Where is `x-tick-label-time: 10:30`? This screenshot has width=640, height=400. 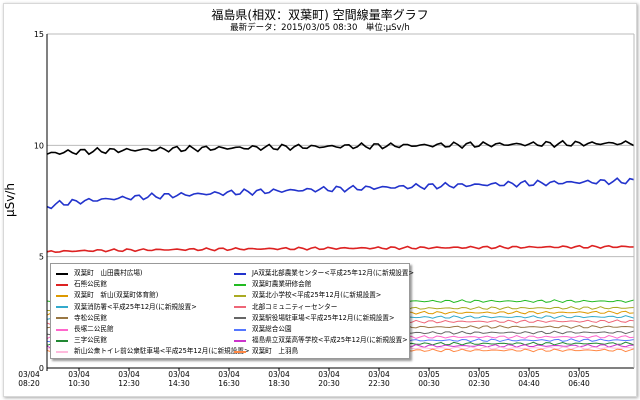 x-tick-label-time: 10:30 is located at coordinates (79, 383).